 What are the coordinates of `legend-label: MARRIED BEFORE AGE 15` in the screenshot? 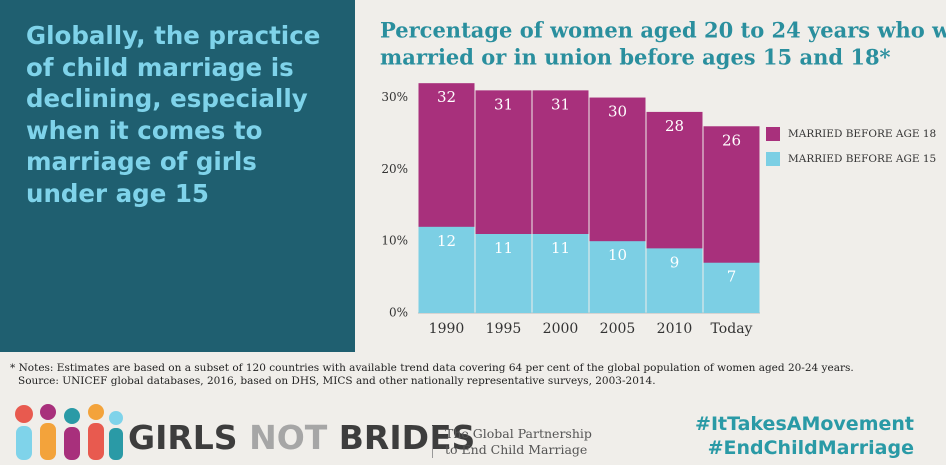 It's located at (862, 159).